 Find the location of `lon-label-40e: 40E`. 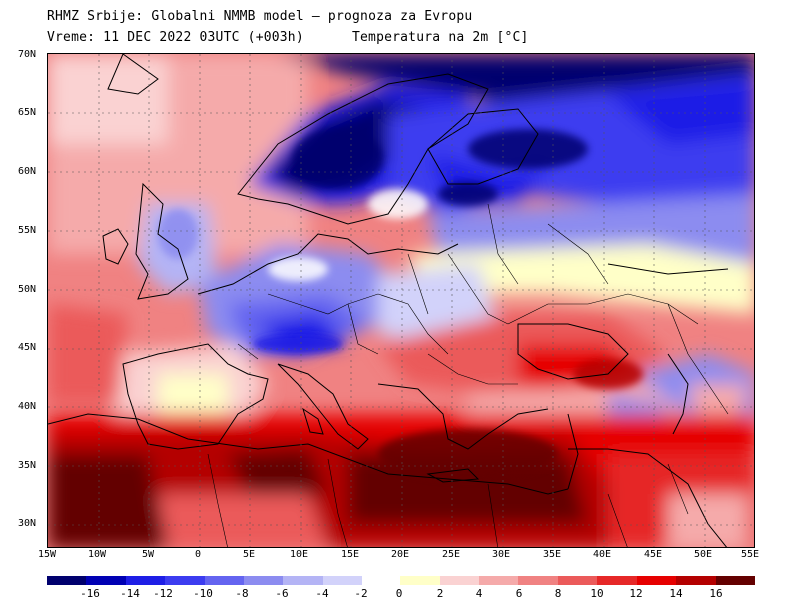

lon-label-40e: 40E is located at coordinates (602, 554).